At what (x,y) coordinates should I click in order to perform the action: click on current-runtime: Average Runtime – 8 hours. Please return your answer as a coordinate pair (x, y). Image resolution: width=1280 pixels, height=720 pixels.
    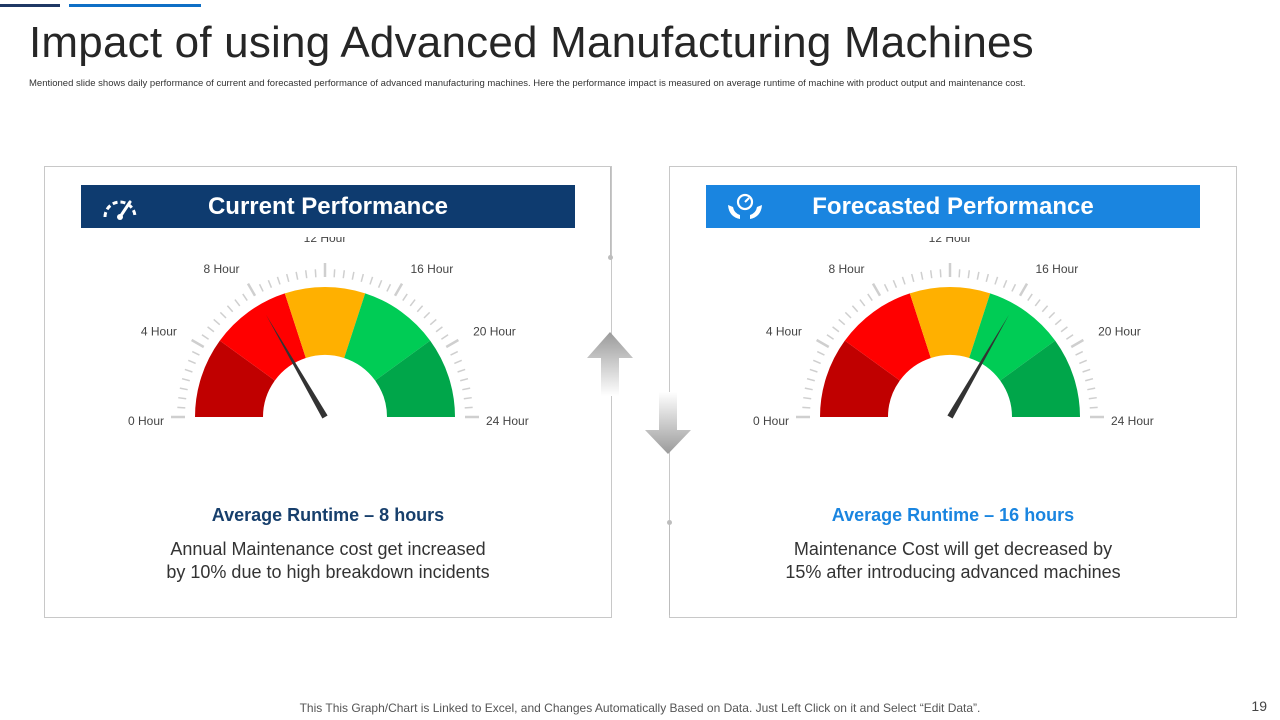
    Looking at the image, I should click on (328, 515).